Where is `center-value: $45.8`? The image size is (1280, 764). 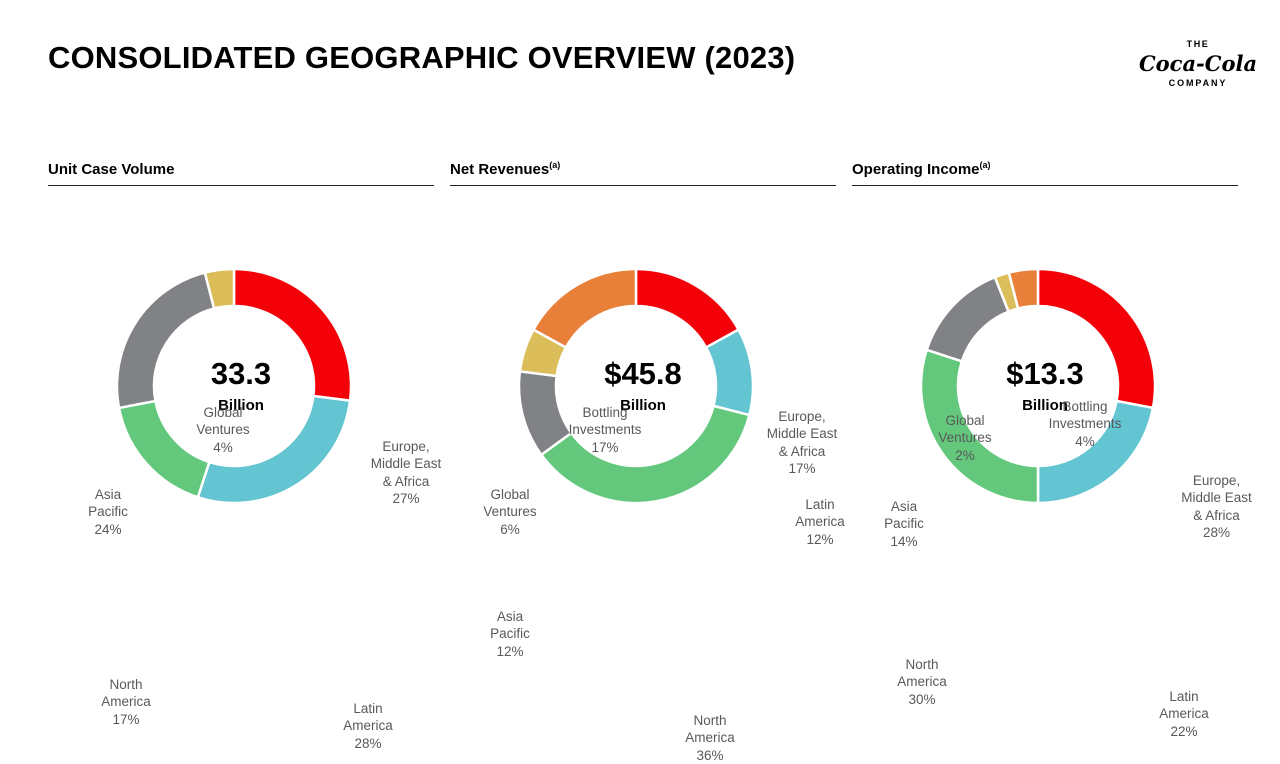 center-value: $45.8 is located at coordinates (643, 373).